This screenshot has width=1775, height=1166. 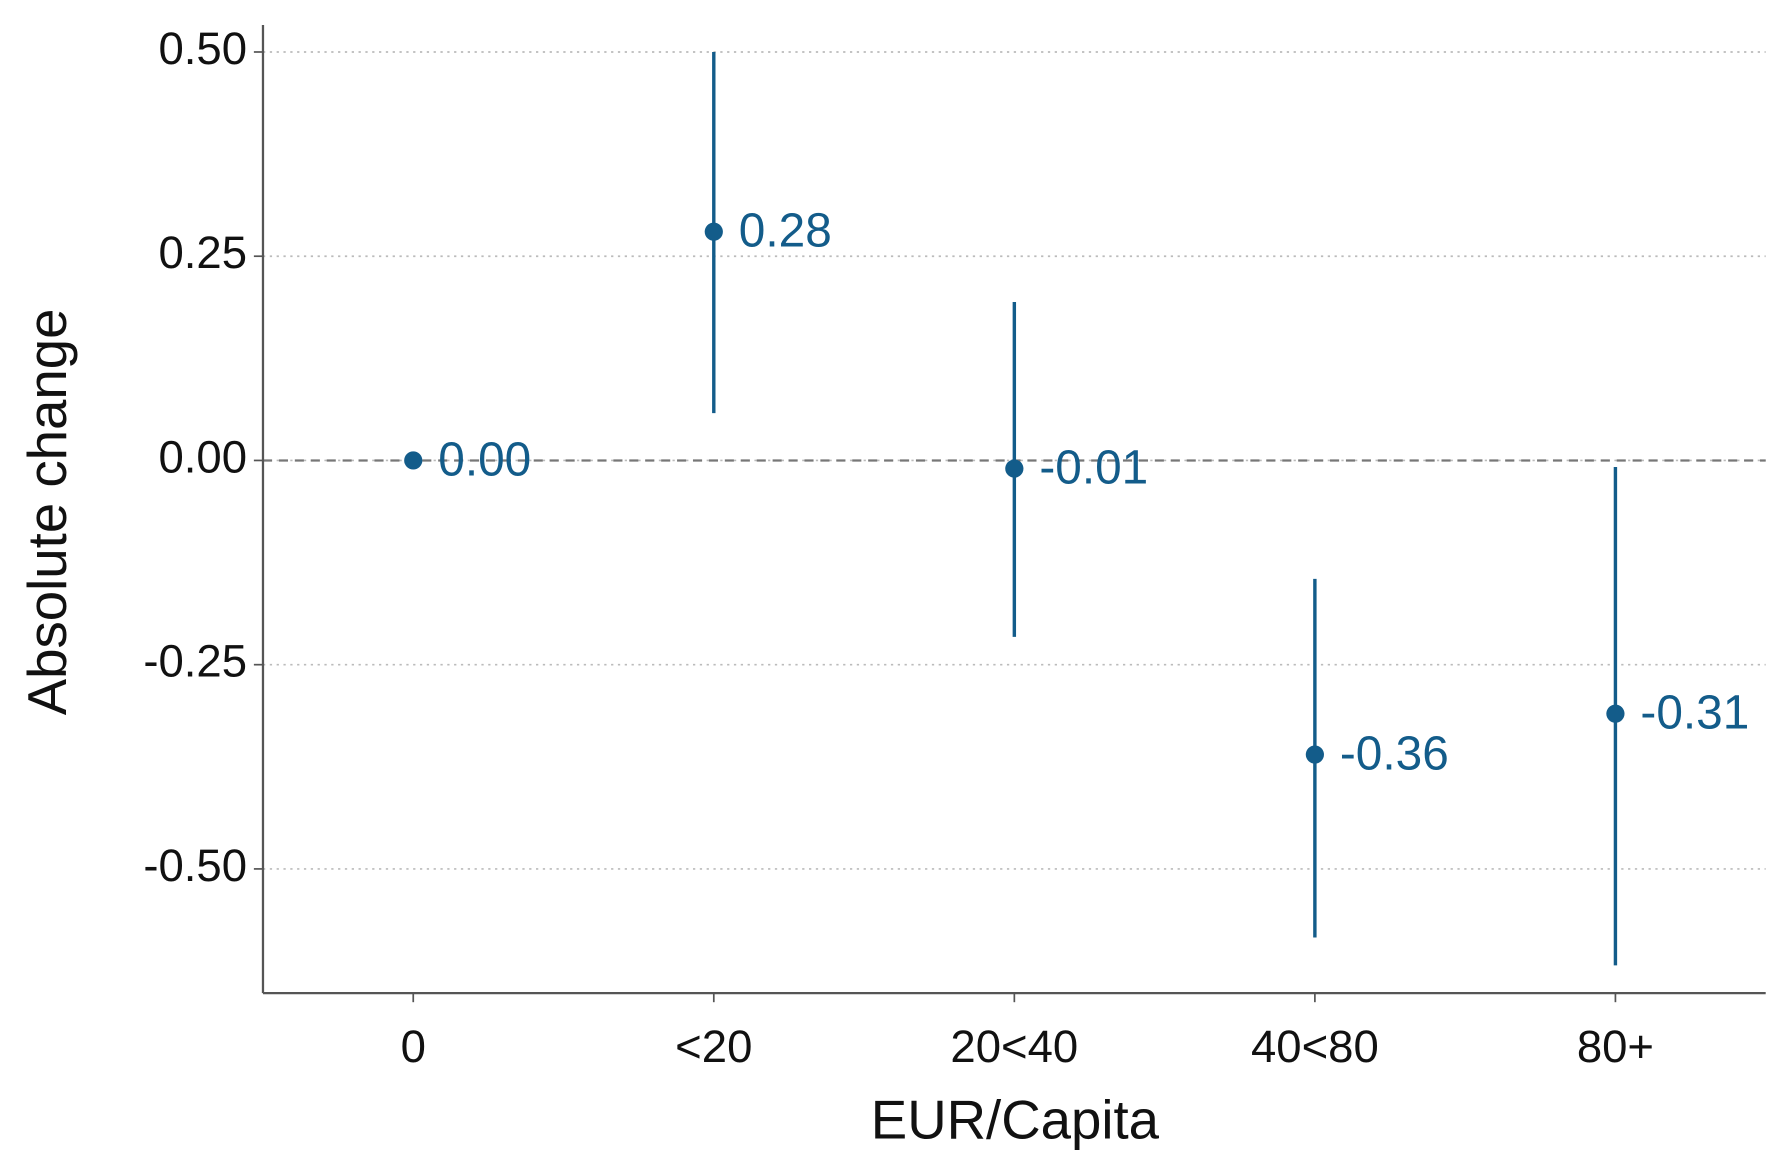 What do you see at coordinates (713, 1046) in the screenshot?
I see `x-tick-label: <20` at bounding box center [713, 1046].